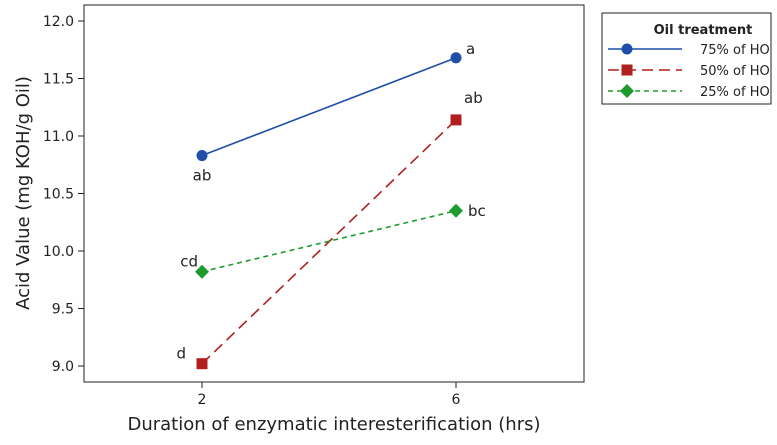 Image resolution: width=777 pixels, height=445 pixels. Describe the element at coordinates (735, 92) in the screenshot. I see `legend-label: 25% of HO` at that location.